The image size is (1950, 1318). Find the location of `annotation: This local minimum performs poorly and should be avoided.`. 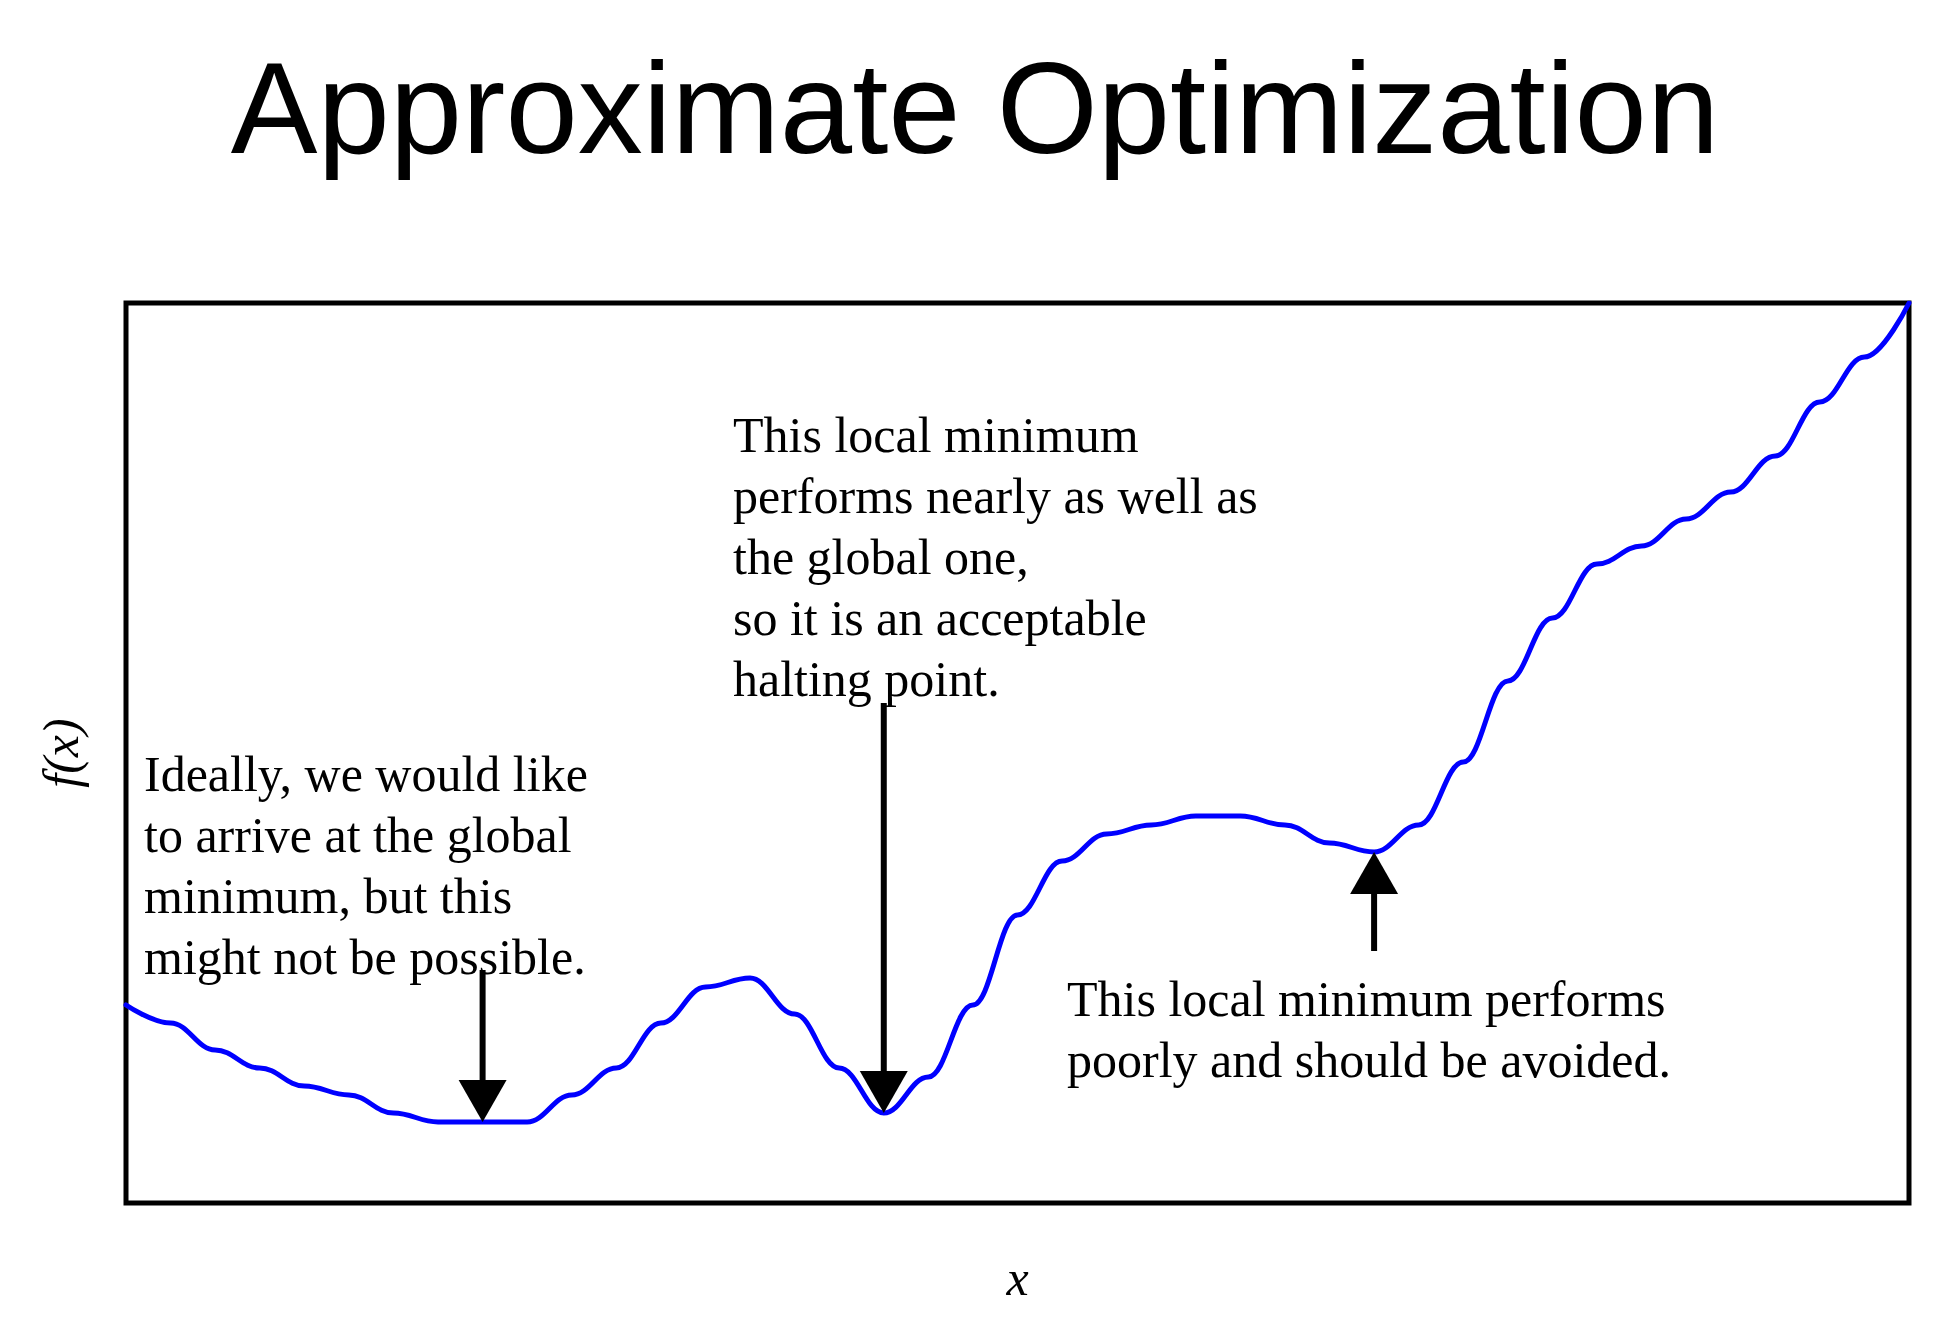

annotation: This local minimum performs poorly and should be avoided. is located at coordinates (1369, 1029).